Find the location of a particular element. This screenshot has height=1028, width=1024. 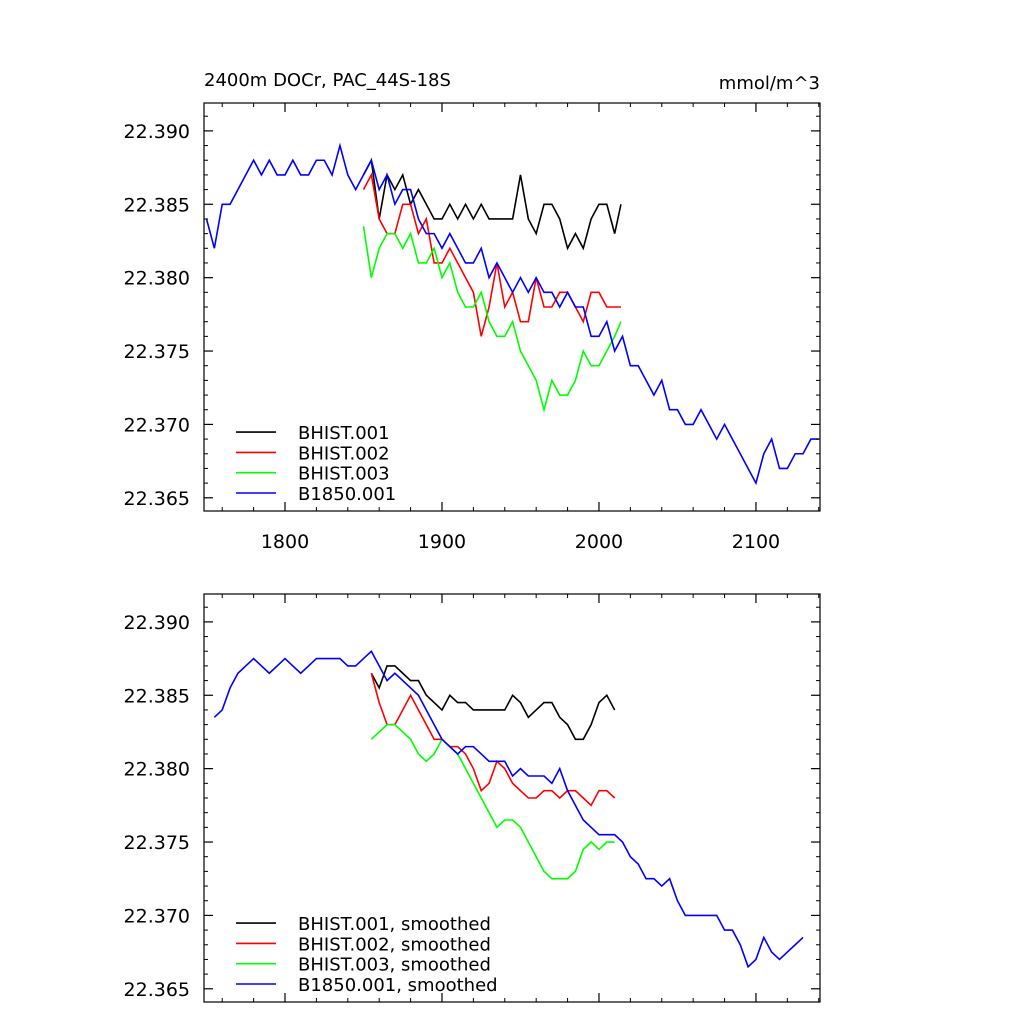

units-label: mmol/m^3 is located at coordinates (769, 83).